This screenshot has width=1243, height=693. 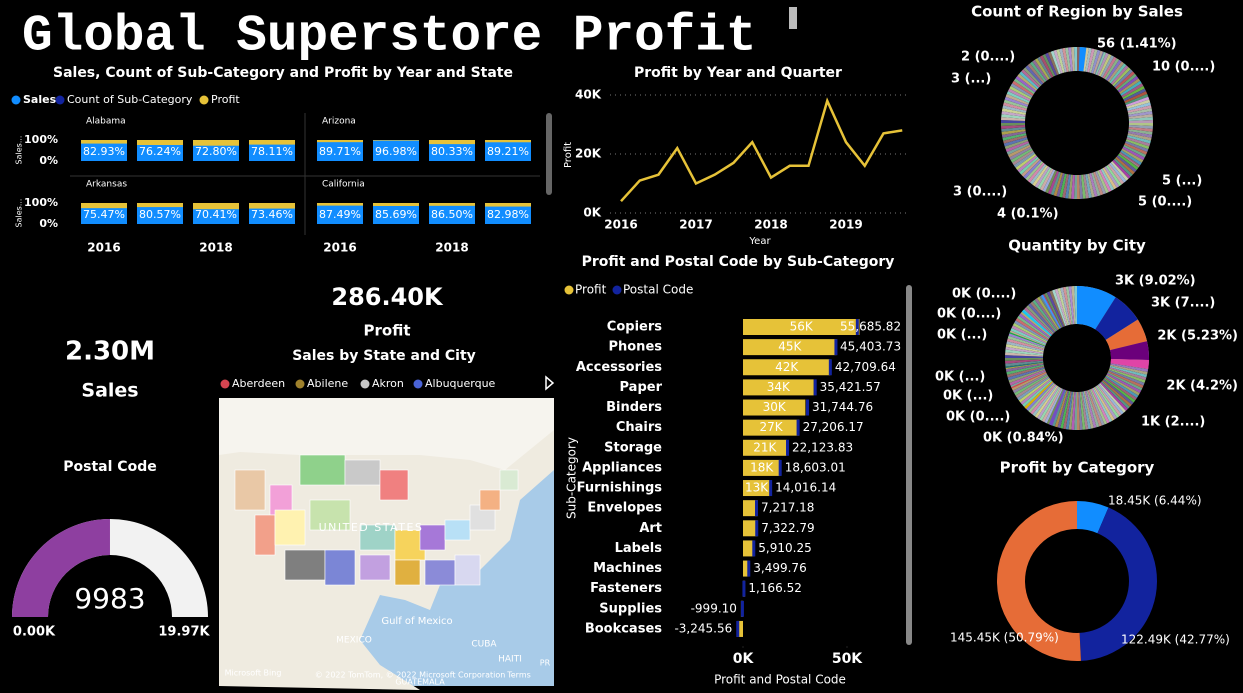 I want to click on x-tick-label: 2016, so click(x=620, y=225).